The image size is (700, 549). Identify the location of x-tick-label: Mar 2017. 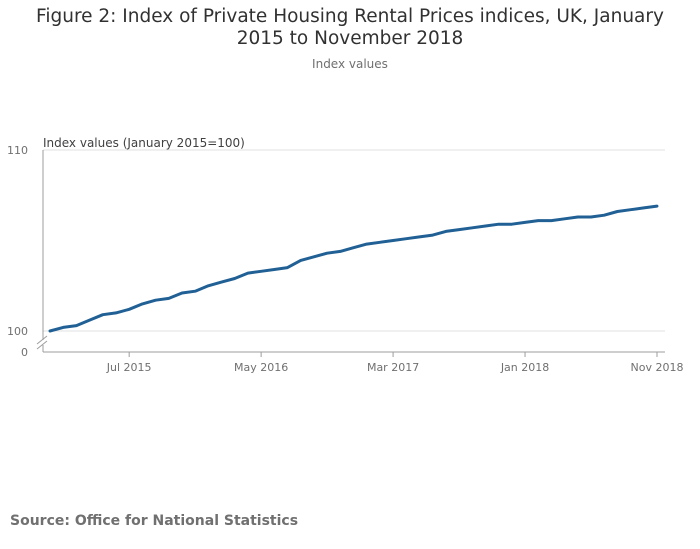
(393, 367).